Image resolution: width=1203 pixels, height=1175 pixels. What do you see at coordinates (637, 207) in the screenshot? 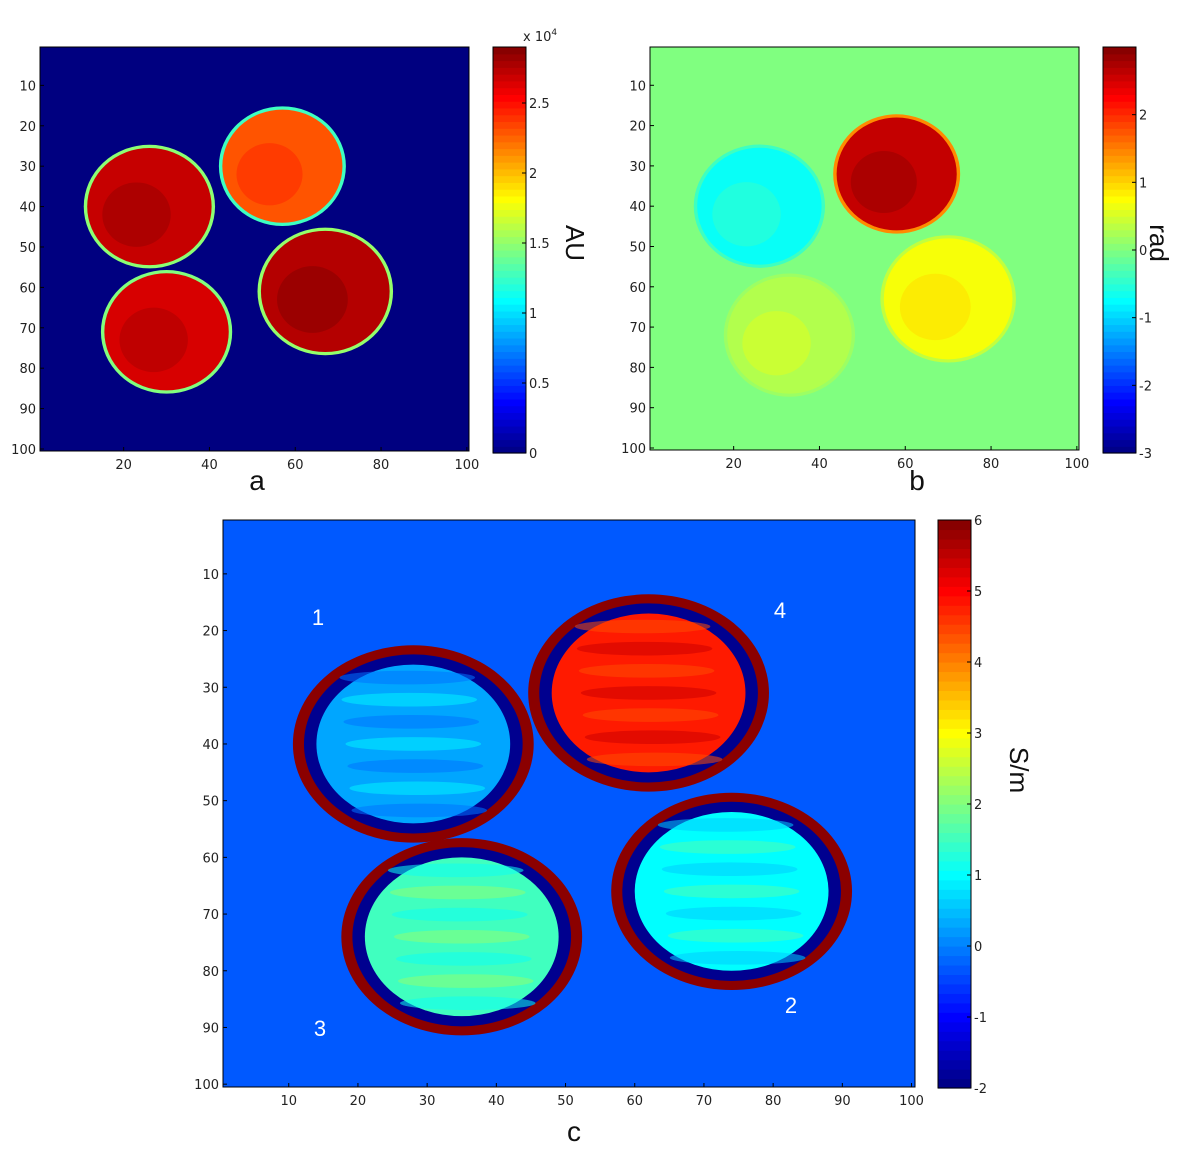
I see `y-tick-label: 40` at bounding box center [637, 207].